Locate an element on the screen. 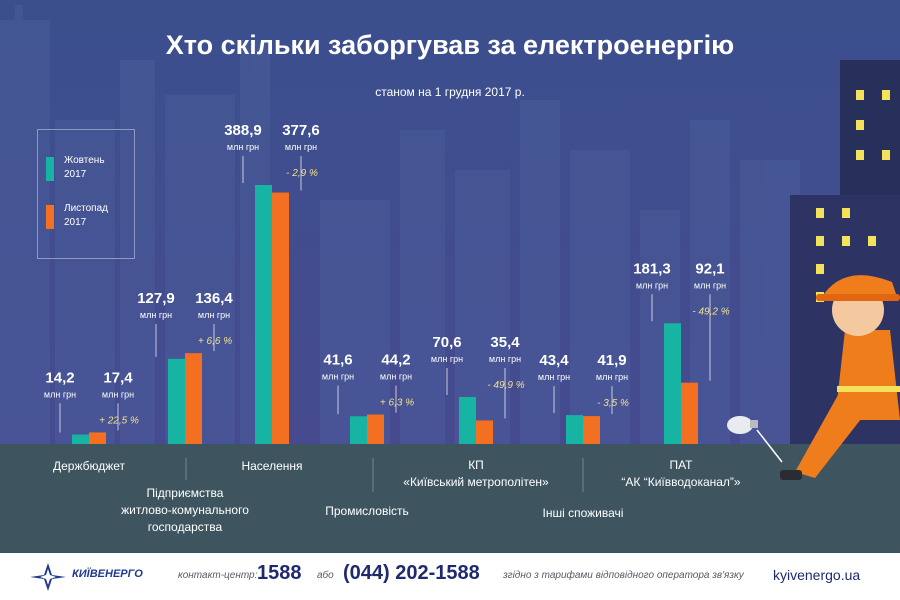 The image size is (900, 600). value-label-oct-4: 70,6 is located at coordinates (446, 342).